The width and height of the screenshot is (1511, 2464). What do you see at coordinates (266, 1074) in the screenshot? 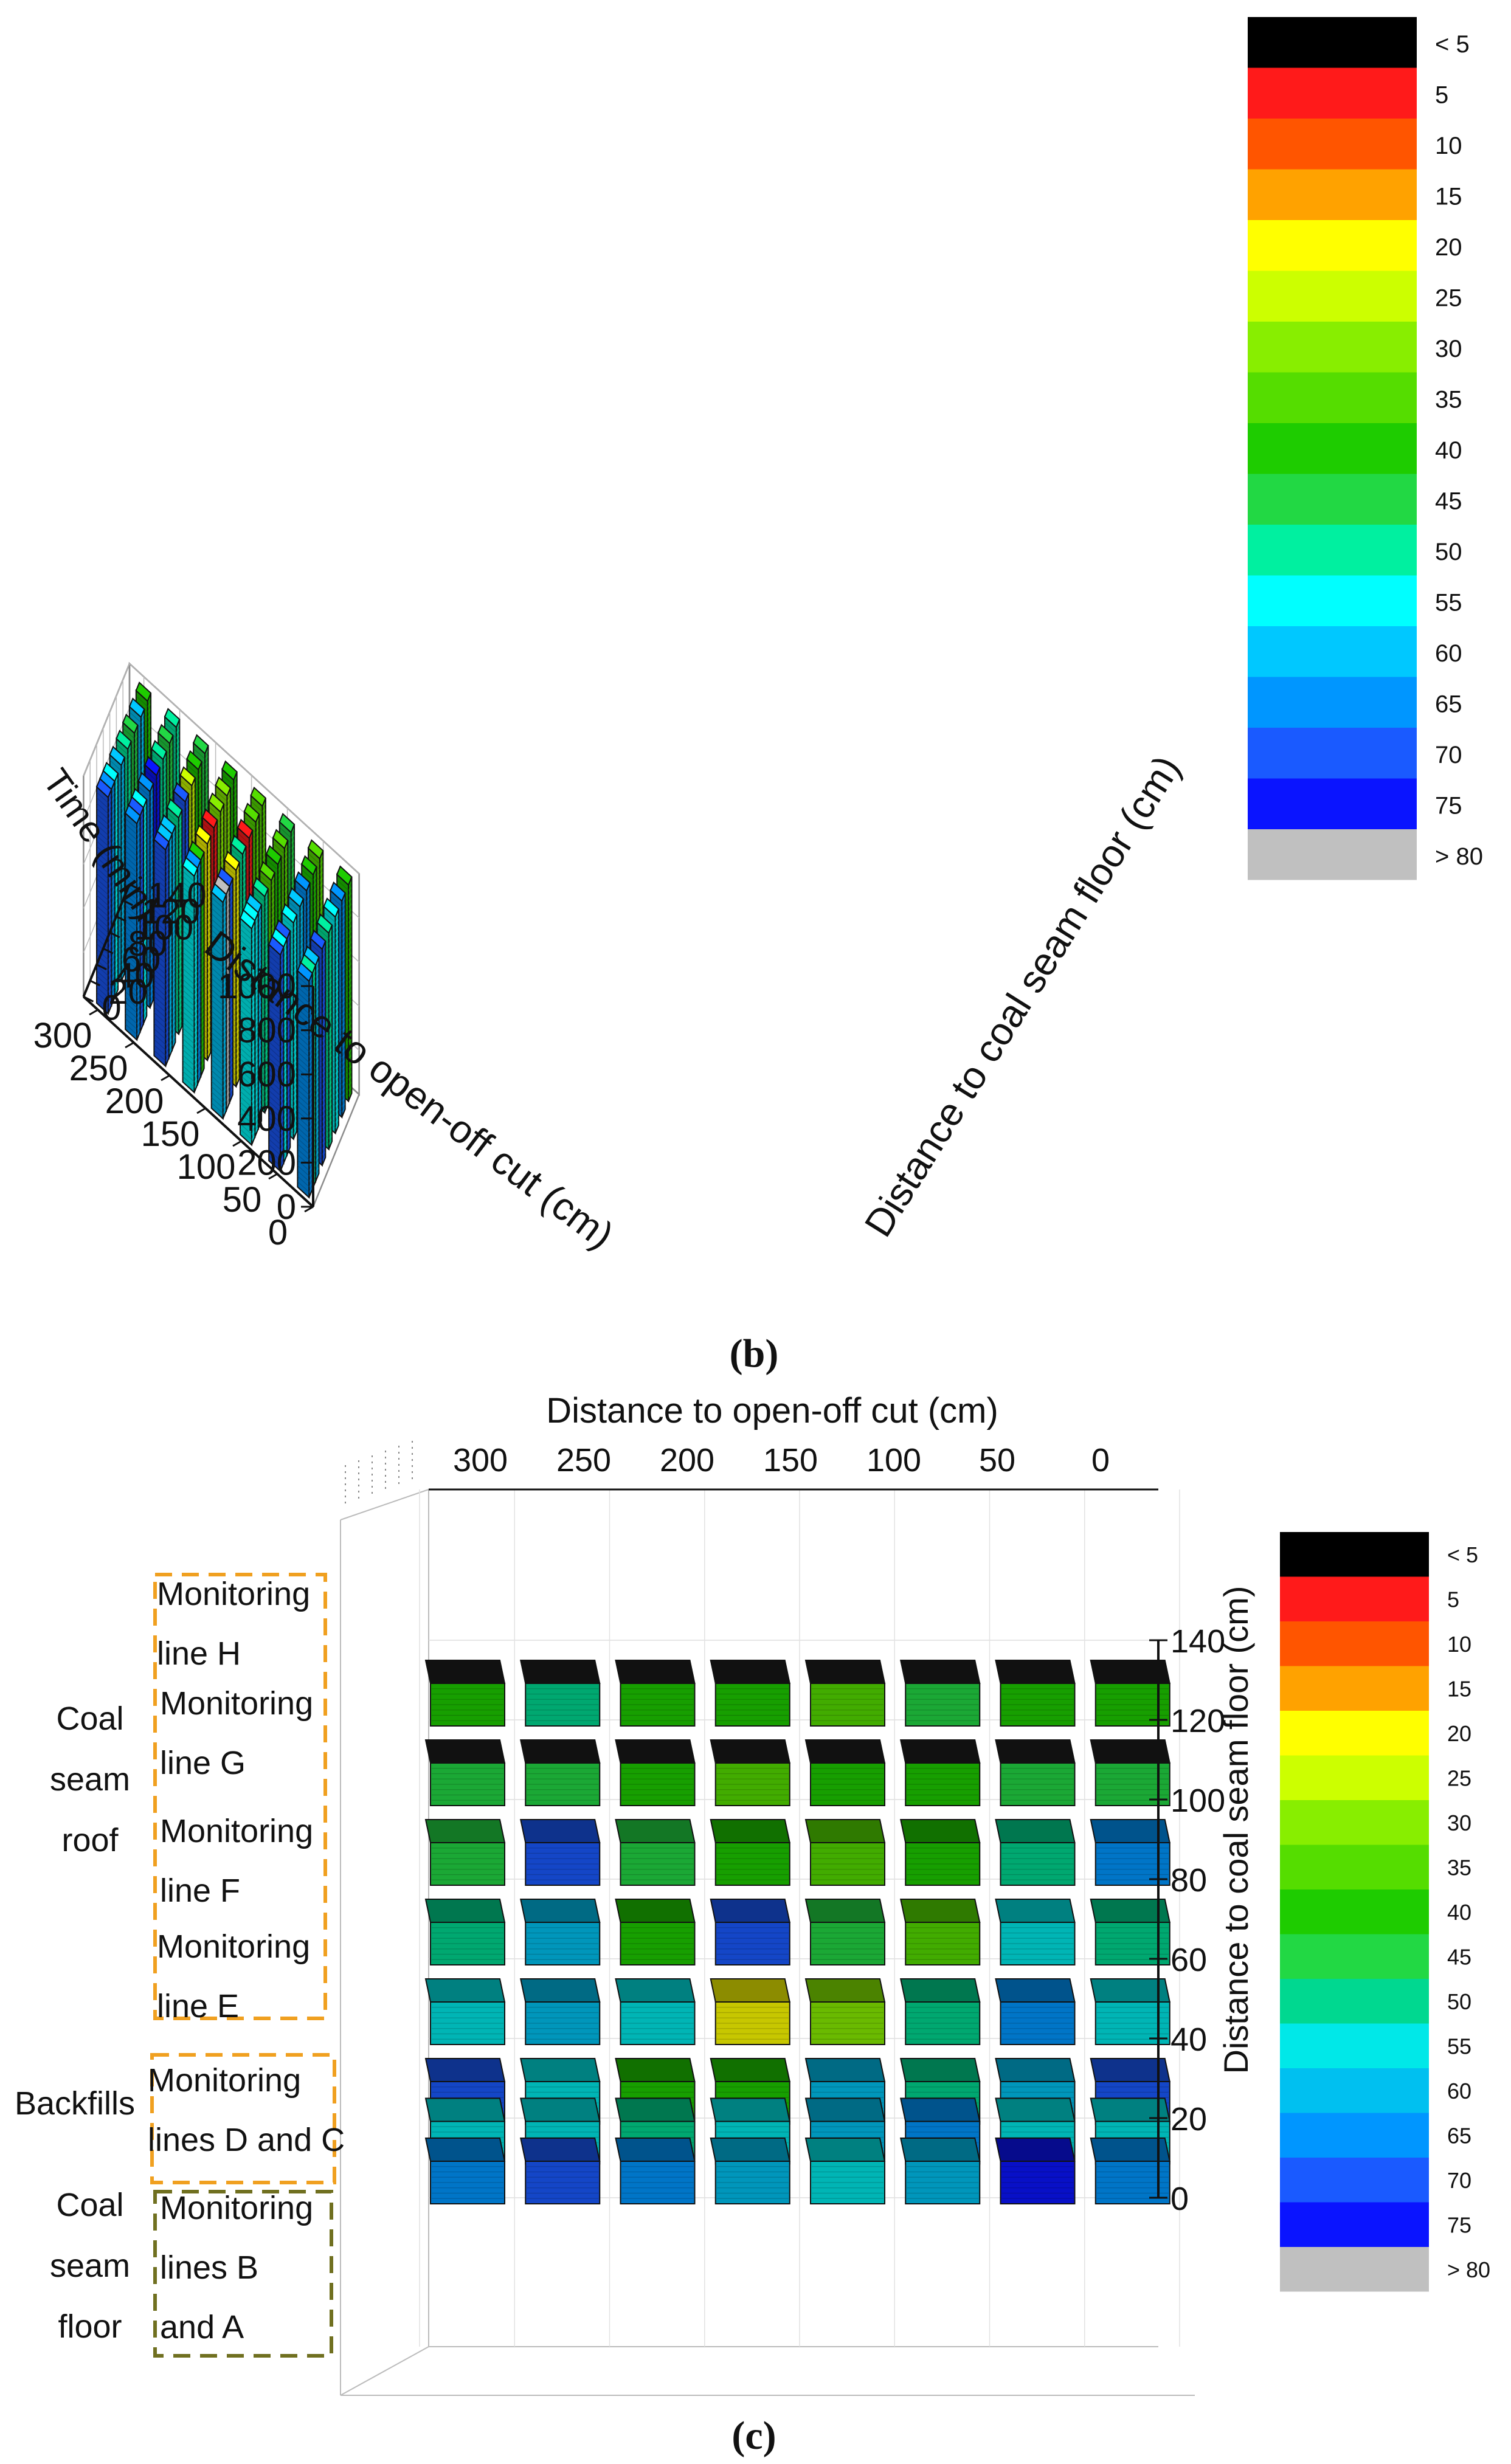
I see `b-z-tick-label: 600` at bounding box center [266, 1074].